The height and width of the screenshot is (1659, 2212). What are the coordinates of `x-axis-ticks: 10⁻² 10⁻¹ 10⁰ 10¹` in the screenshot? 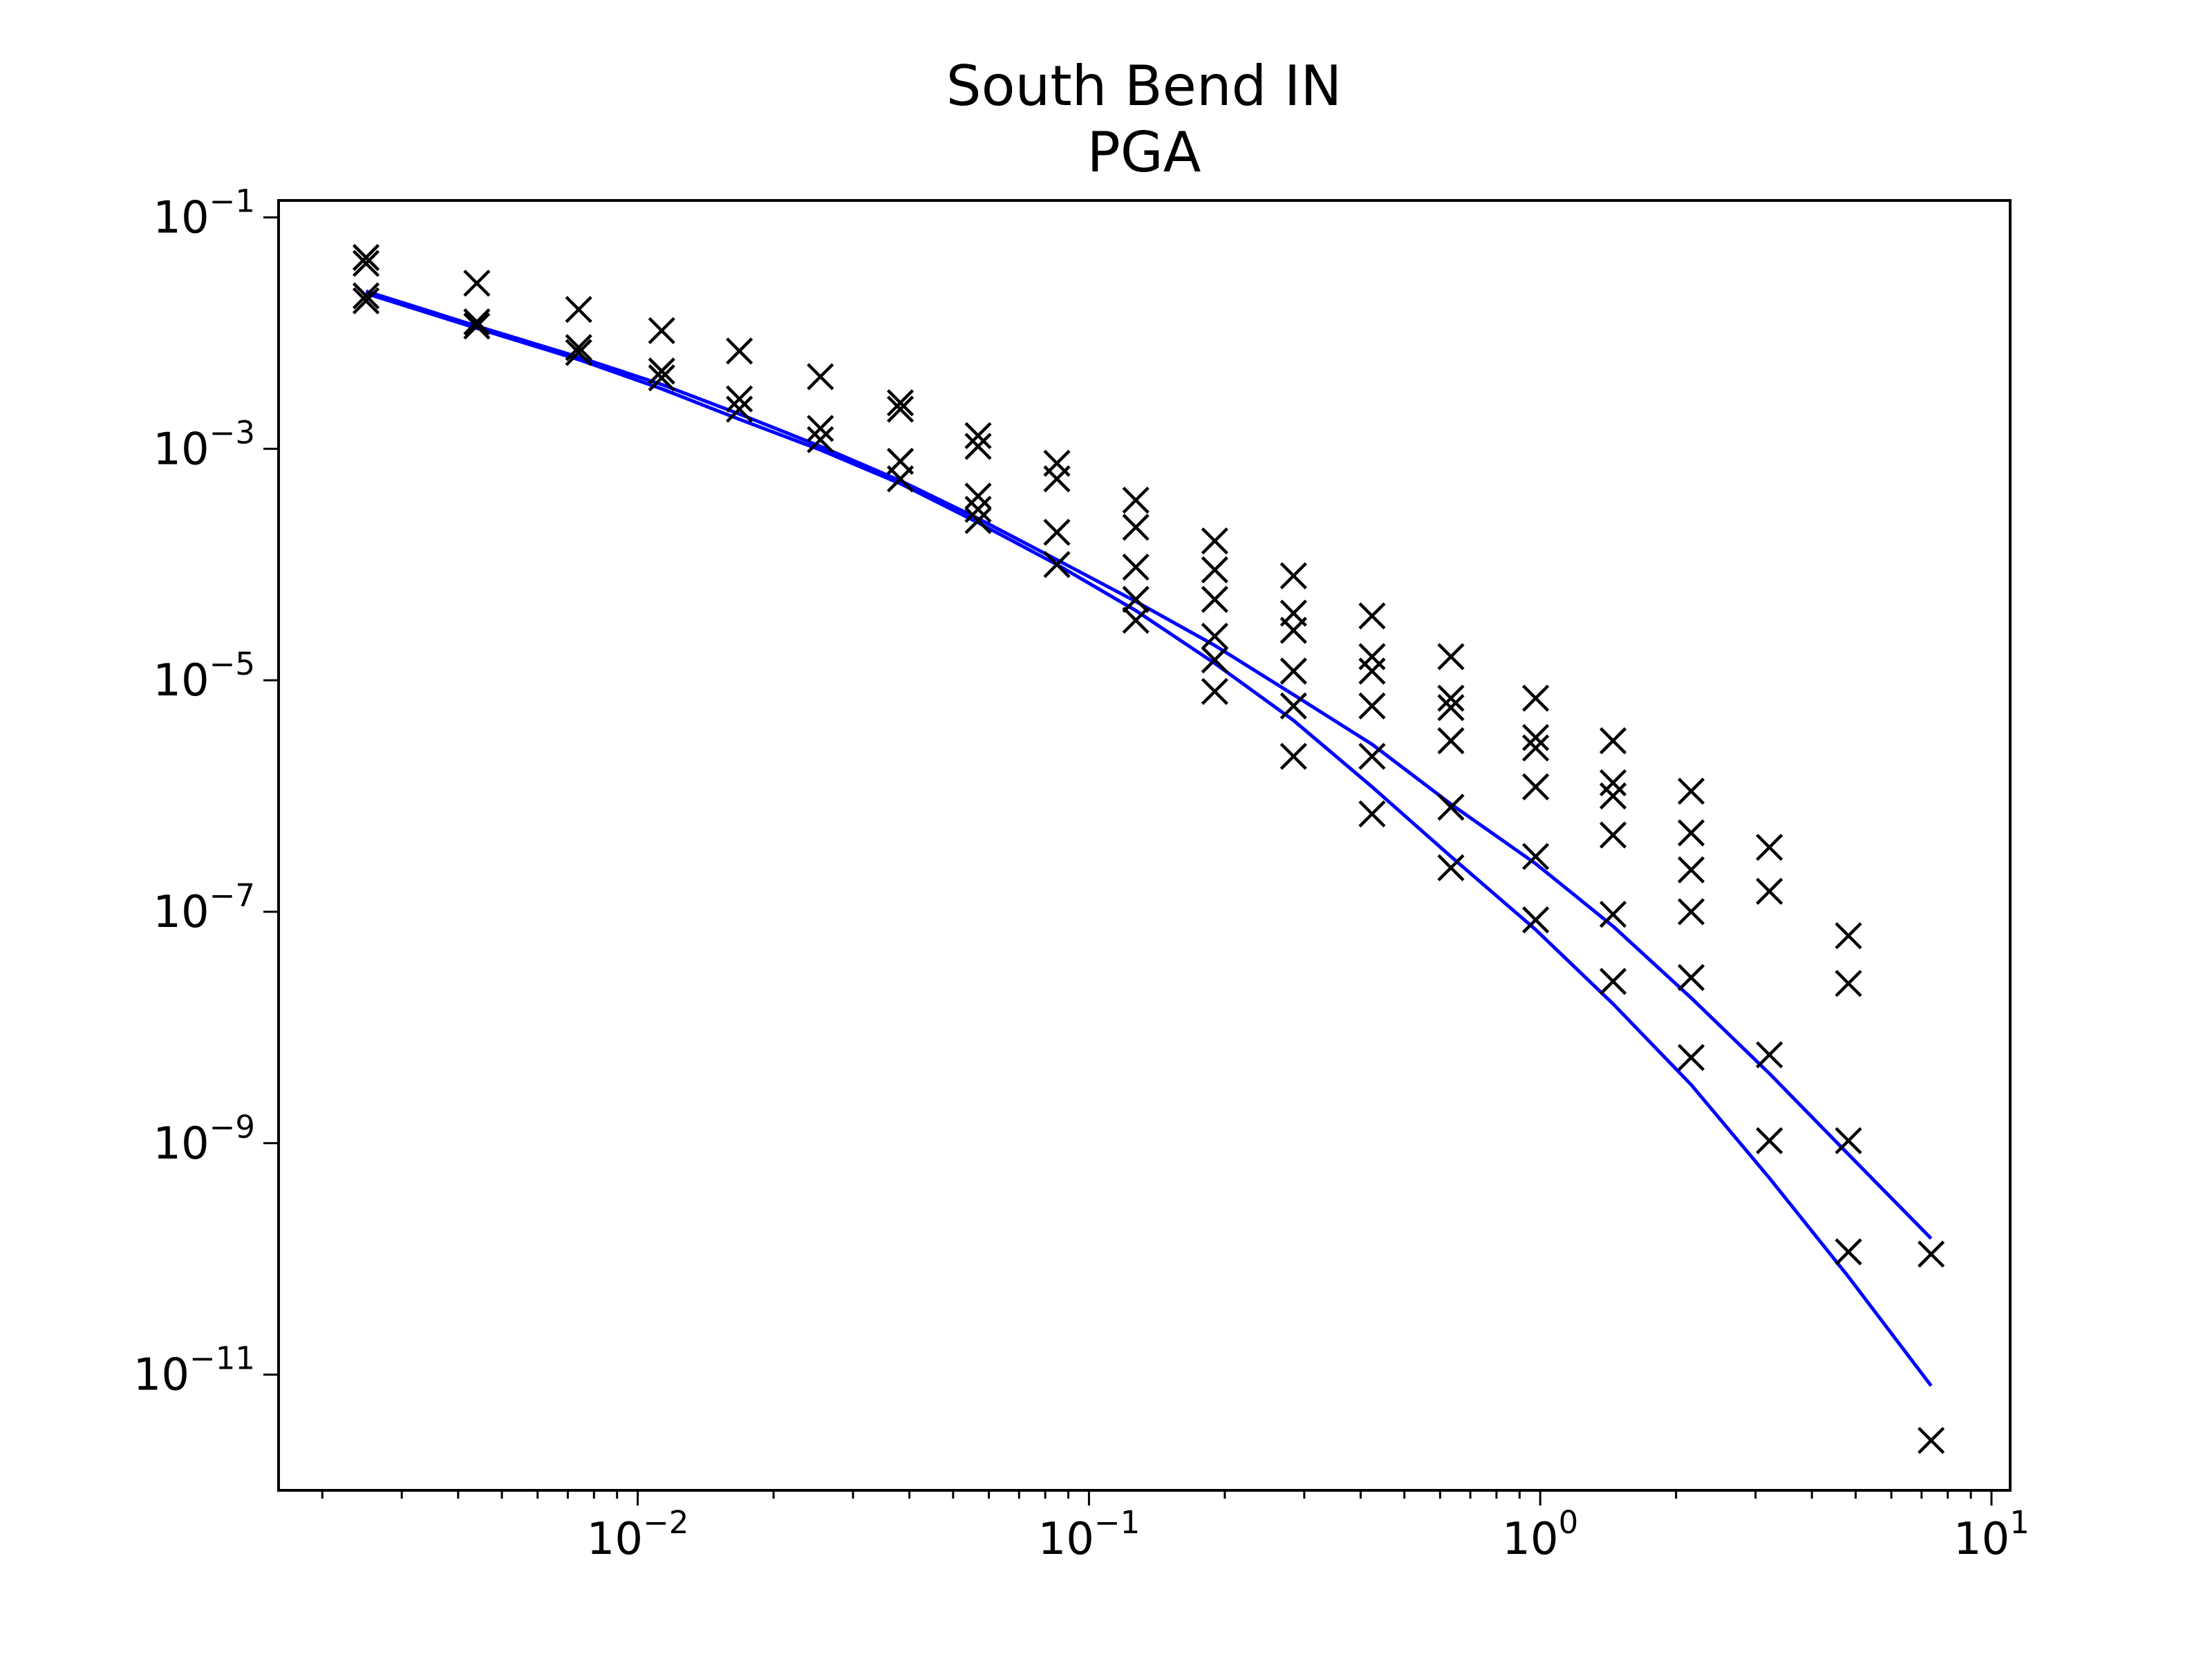 It's located at (1309, 1527).